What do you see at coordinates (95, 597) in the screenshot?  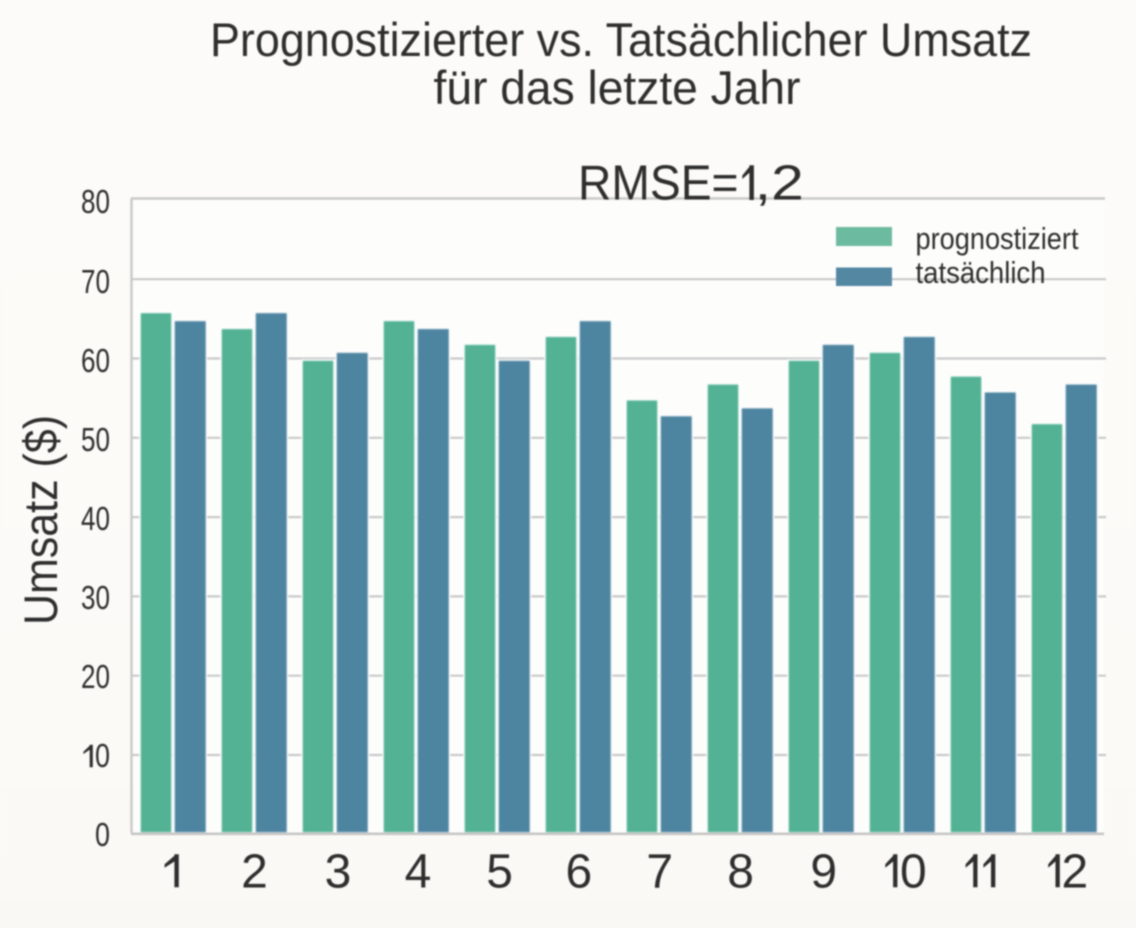 I see `svg-text: 30` at bounding box center [95, 597].